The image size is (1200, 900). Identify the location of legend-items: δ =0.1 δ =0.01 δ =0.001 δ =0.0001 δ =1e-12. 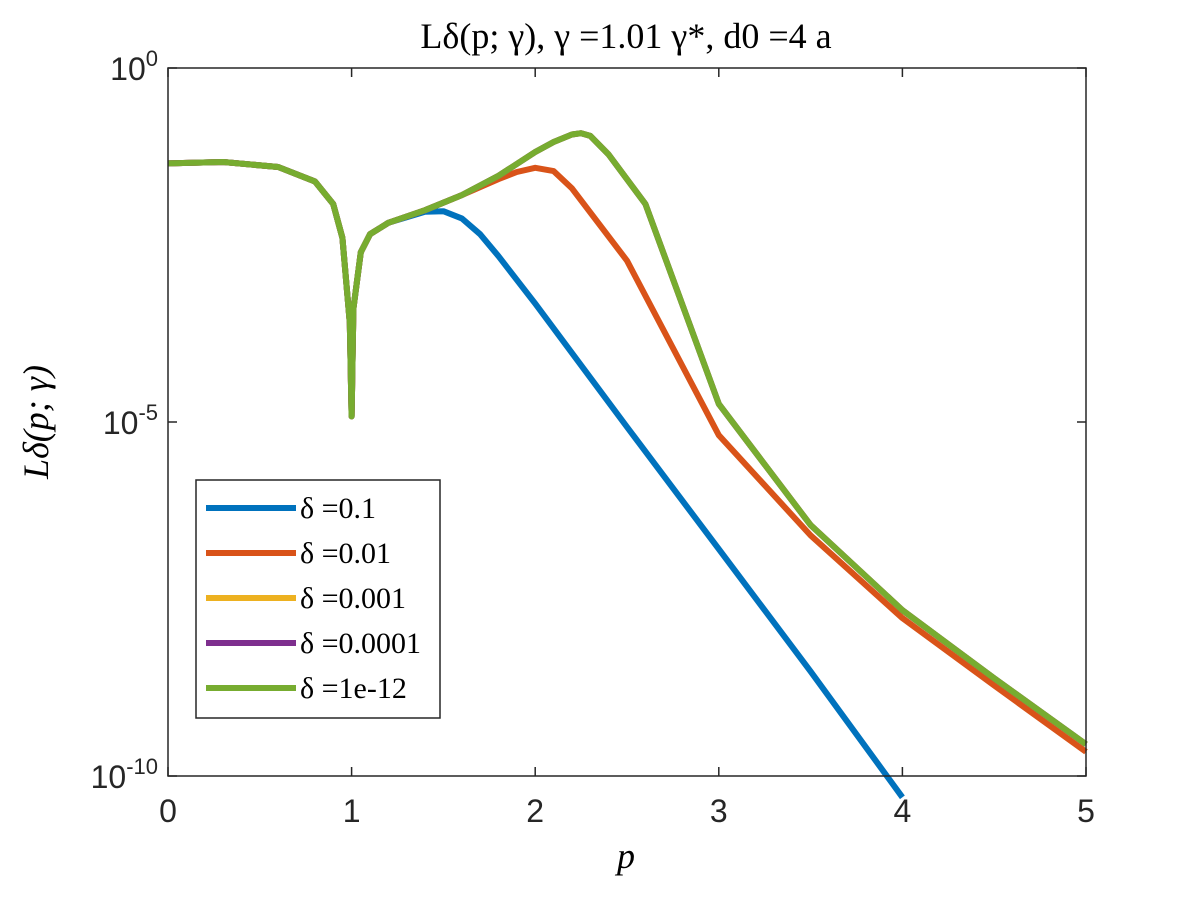
(313, 598).